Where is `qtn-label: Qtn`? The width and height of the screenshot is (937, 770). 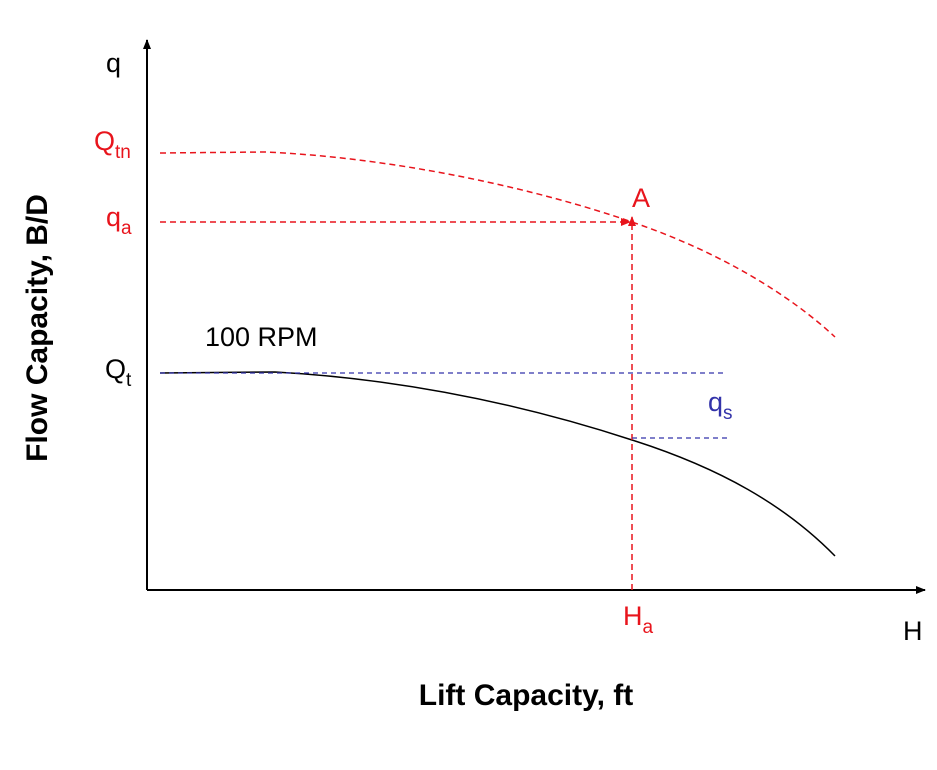 qtn-label: Qtn is located at coordinates (112, 144).